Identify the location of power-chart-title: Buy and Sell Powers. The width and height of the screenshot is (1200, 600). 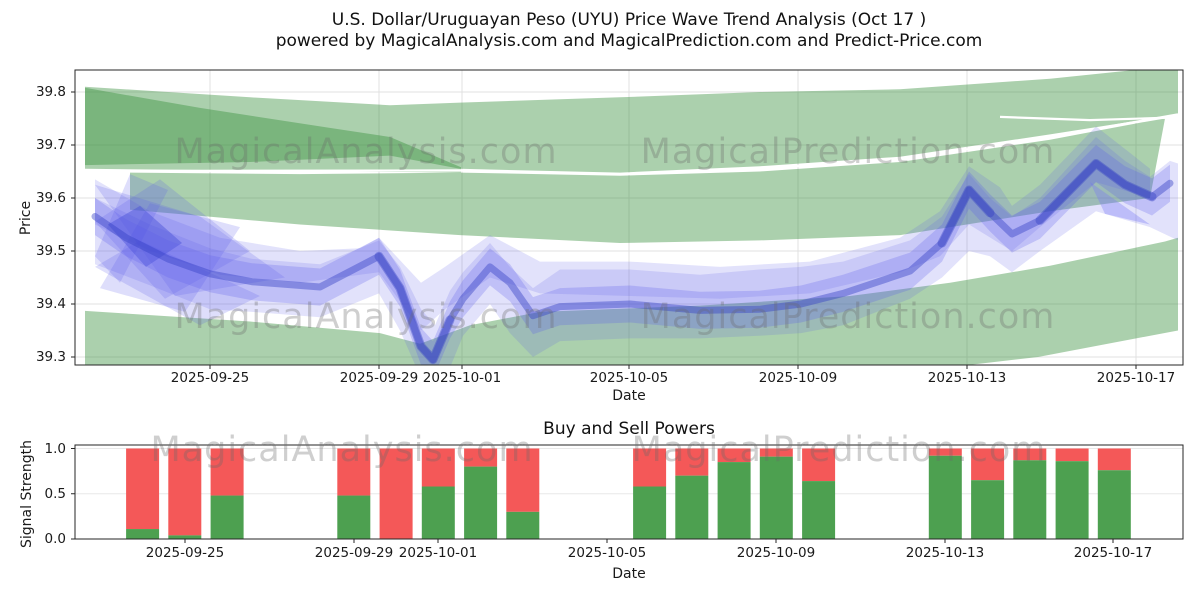
(629, 429).